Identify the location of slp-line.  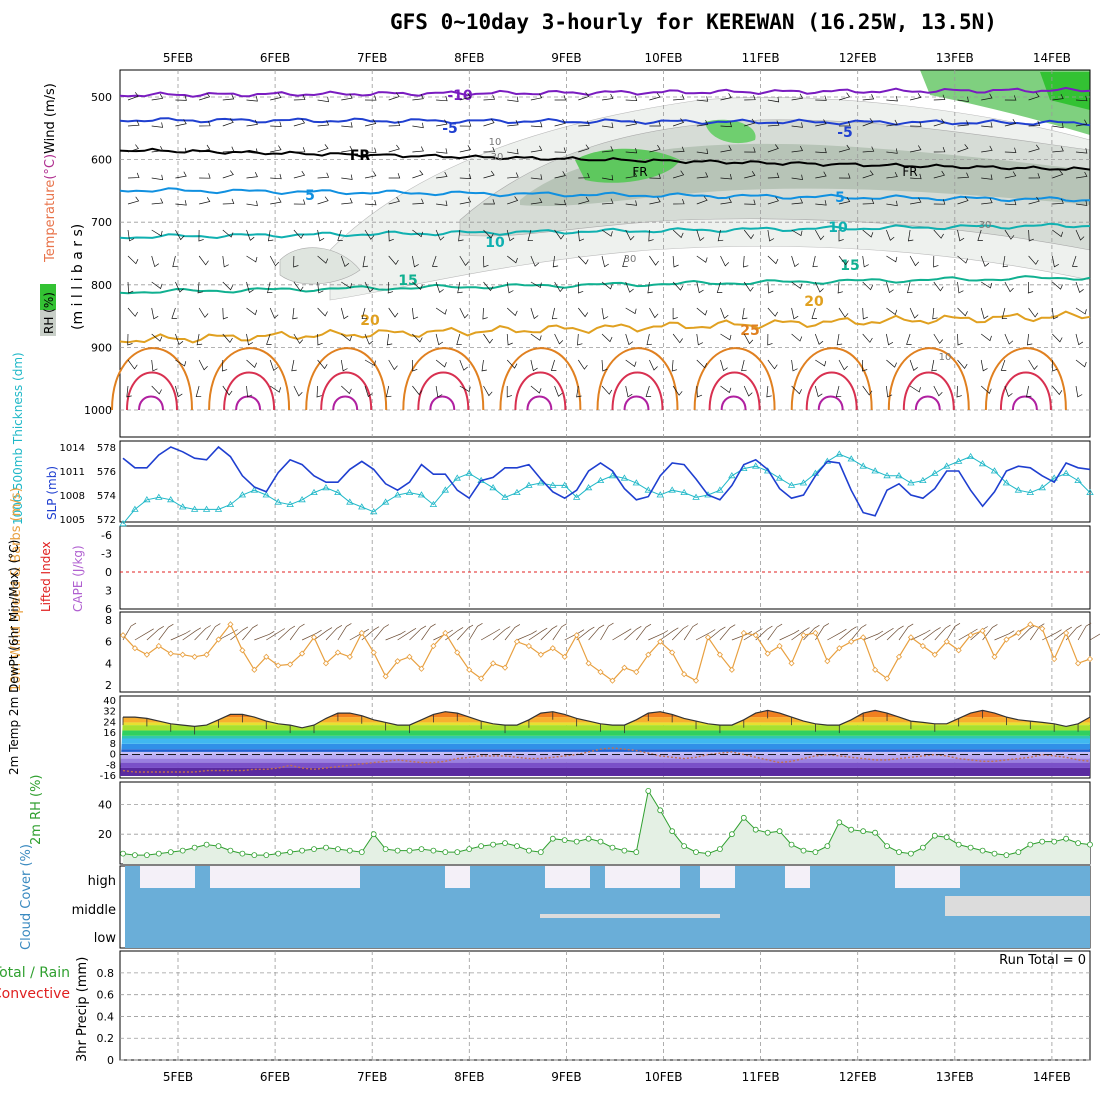
(606, 481).